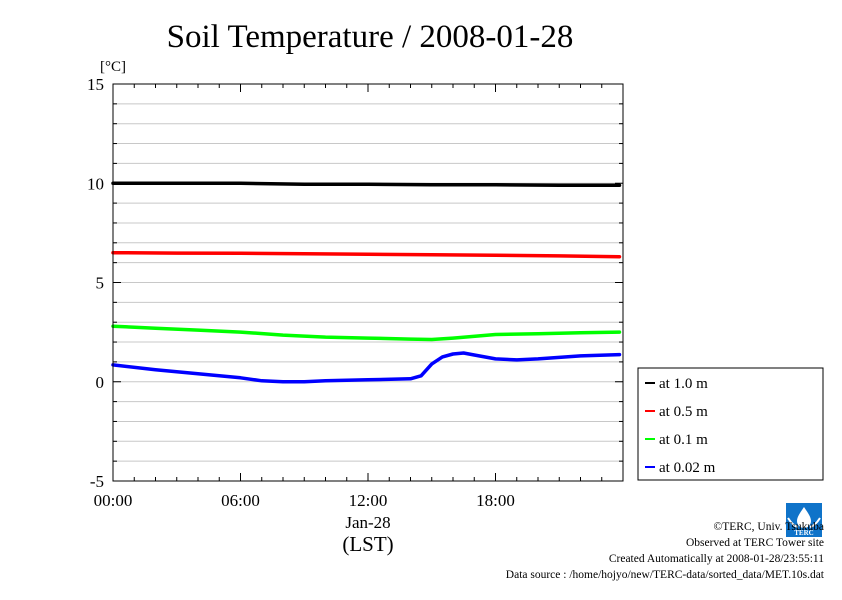 The image size is (842, 600). What do you see at coordinates (368, 500) in the screenshot?
I see `x-tick-label: 12:00` at bounding box center [368, 500].